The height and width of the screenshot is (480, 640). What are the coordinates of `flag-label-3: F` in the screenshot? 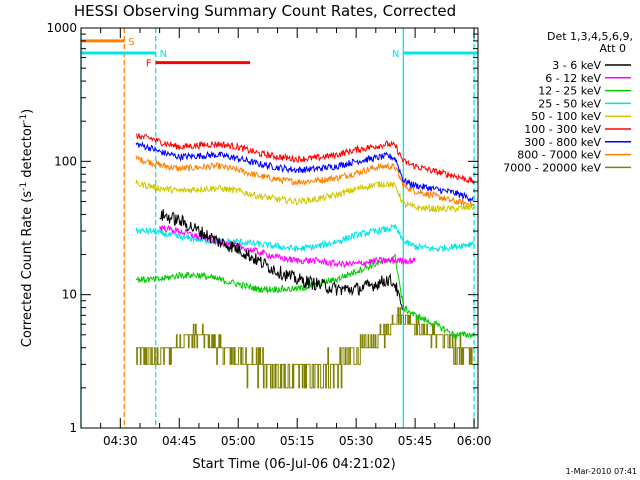 It's located at (149, 64).